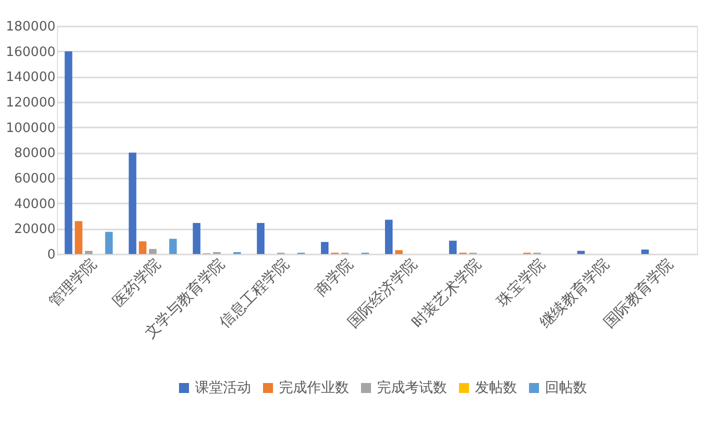 This screenshot has height=434, width=722. Describe the element at coordinates (496, 388) in the screenshot. I see `legend-label: 发帖数` at that location.